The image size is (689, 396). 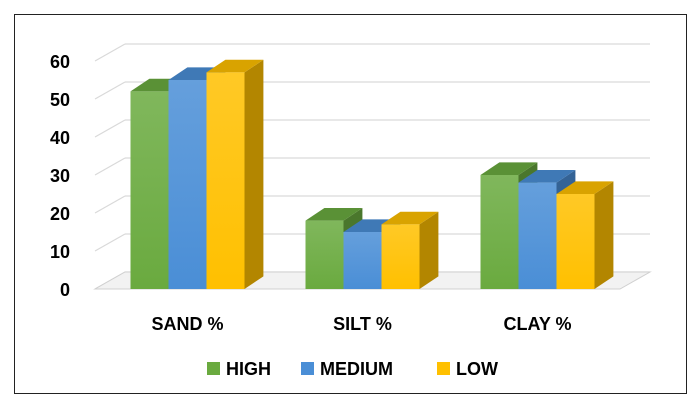 What do you see at coordinates (60, 138) in the screenshot?
I see `y-tick-label: 40` at bounding box center [60, 138].